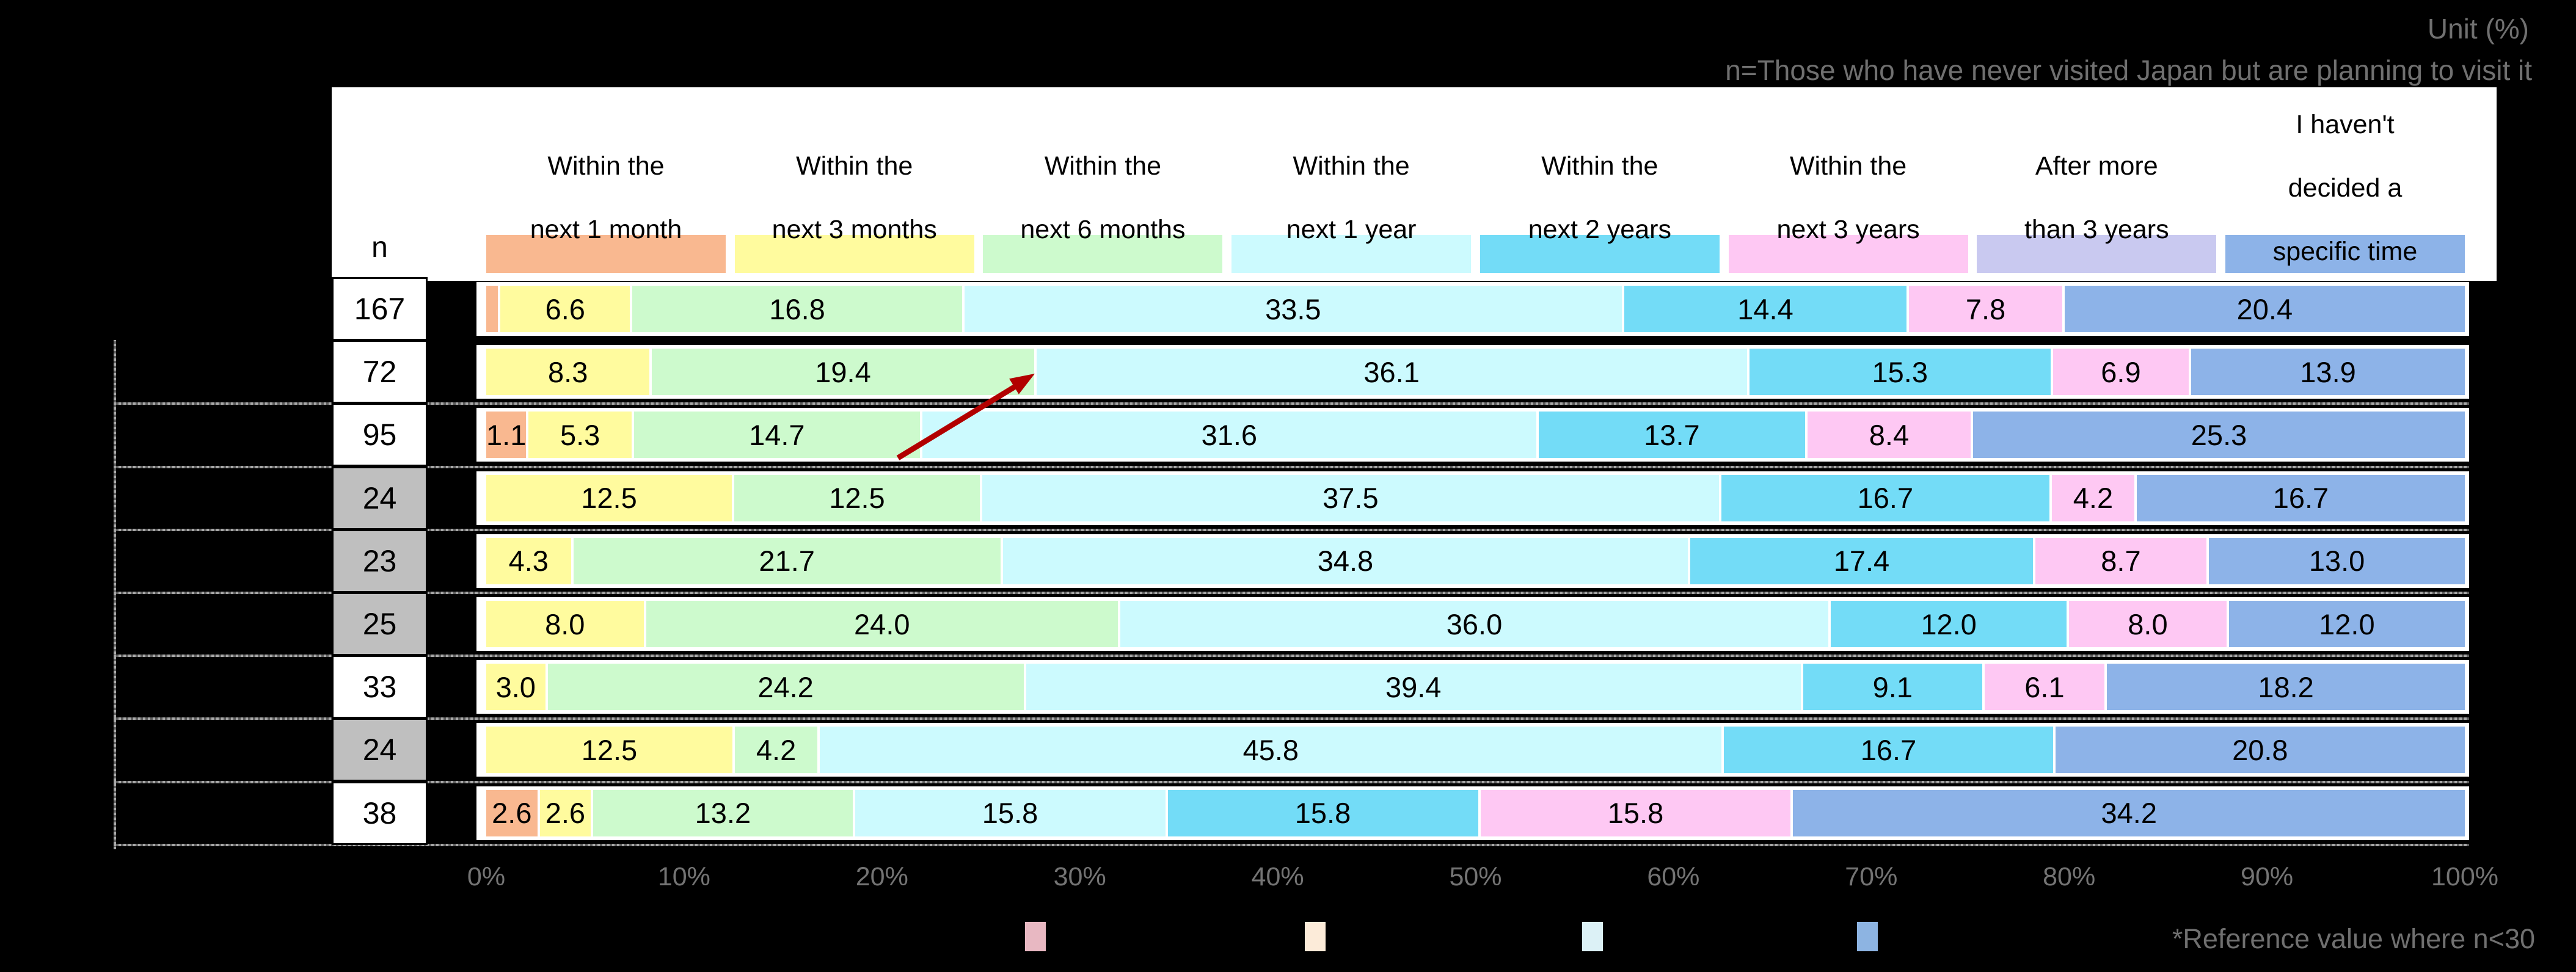 The width and height of the screenshot is (2576, 972). I want to click on bar-segment-m6: 4.2, so click(776, 751).